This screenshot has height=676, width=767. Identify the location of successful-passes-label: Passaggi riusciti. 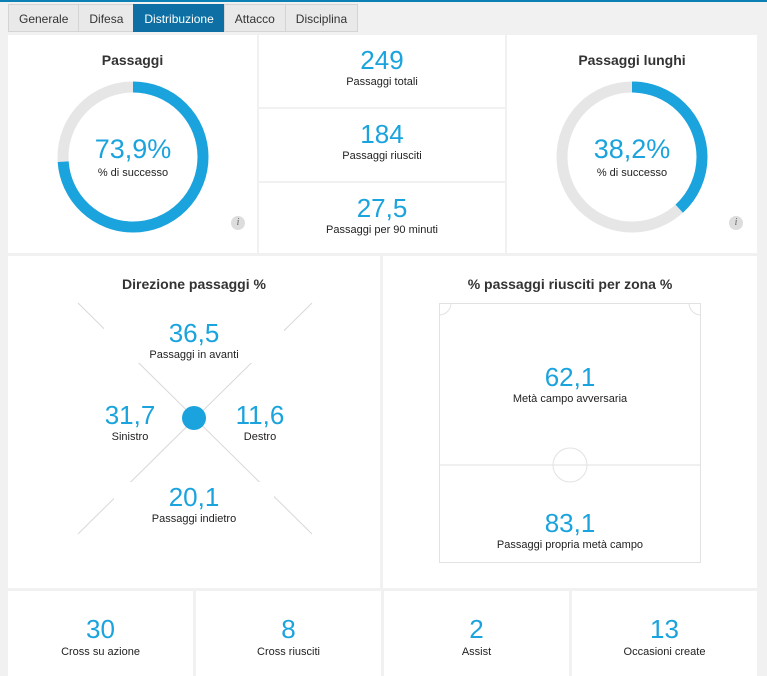
(382, 156).